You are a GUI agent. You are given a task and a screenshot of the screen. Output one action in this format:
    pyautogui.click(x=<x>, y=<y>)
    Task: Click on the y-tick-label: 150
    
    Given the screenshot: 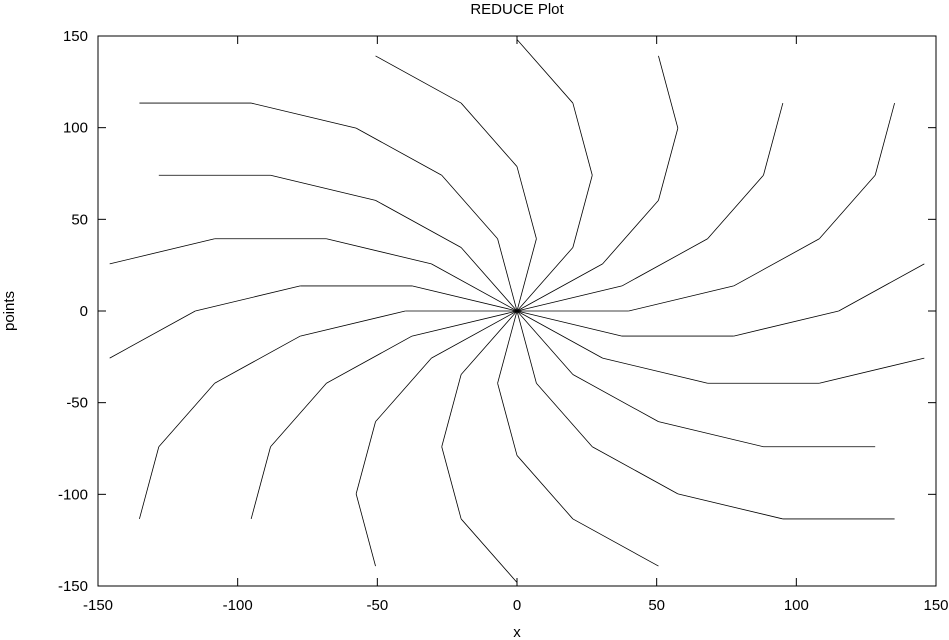 What is the action you would take?
    pyautogui.click(x=75, y=36)
    